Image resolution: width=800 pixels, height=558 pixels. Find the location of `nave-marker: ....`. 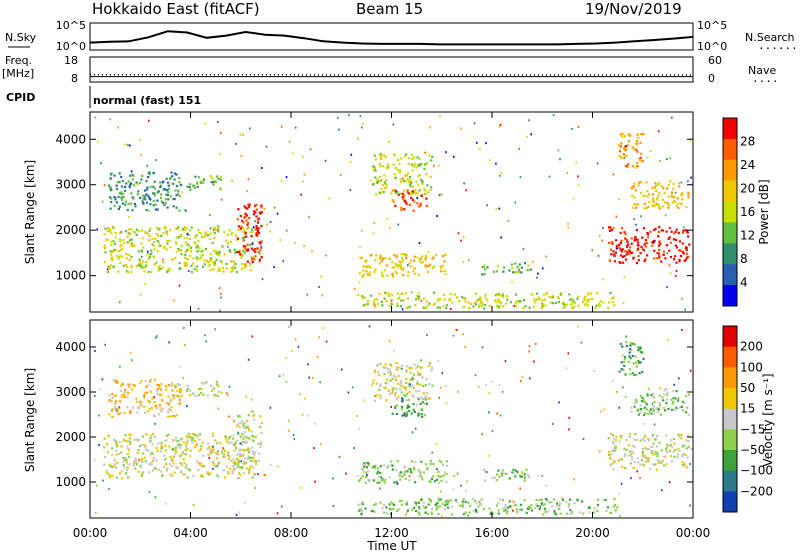

nave-marker: .... is located at coordinates (765, 78).